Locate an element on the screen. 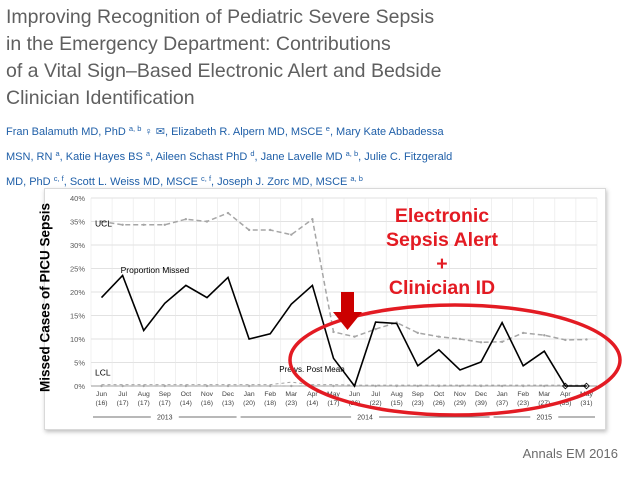 The image size is (638, 478). author-text: , Katie Hayes BS is located at coordinates (102, 157).